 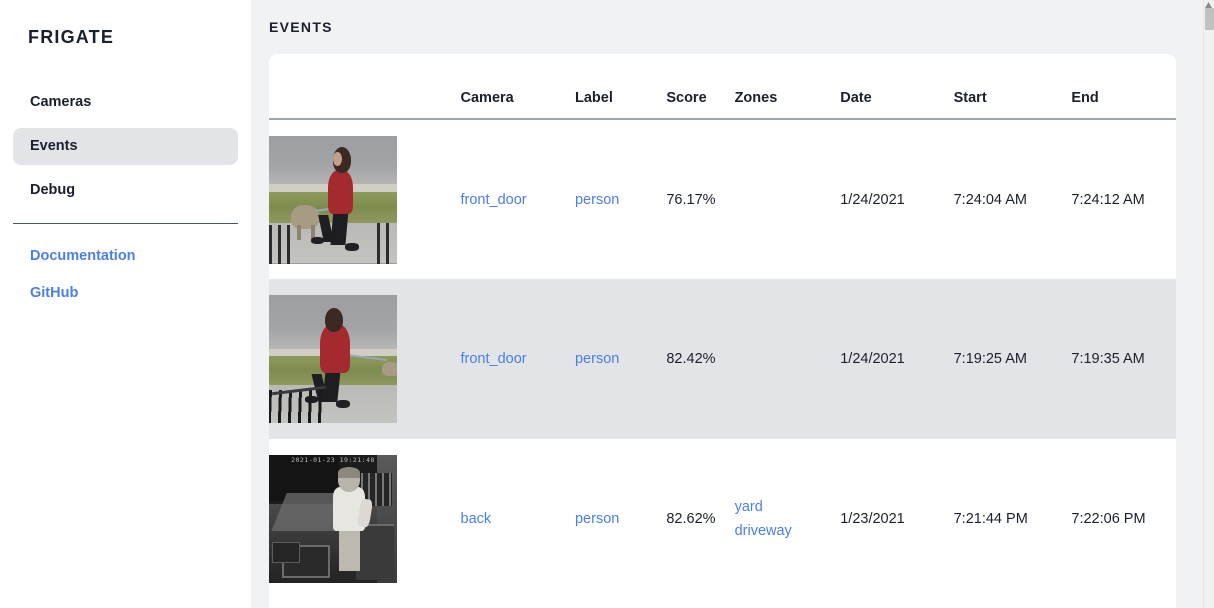 What do you see at coordinates (518, 519) in the screenshot?
I see `cell-camera: back` at bounding box center [518, 519].